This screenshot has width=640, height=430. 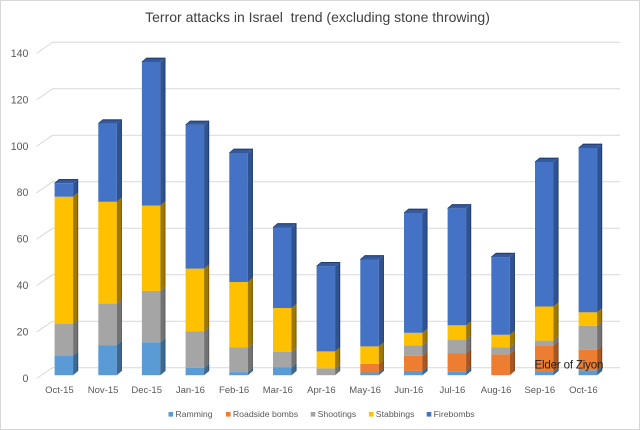 I want to click on svg-text: Jan-16, so click(x=190, y=390).